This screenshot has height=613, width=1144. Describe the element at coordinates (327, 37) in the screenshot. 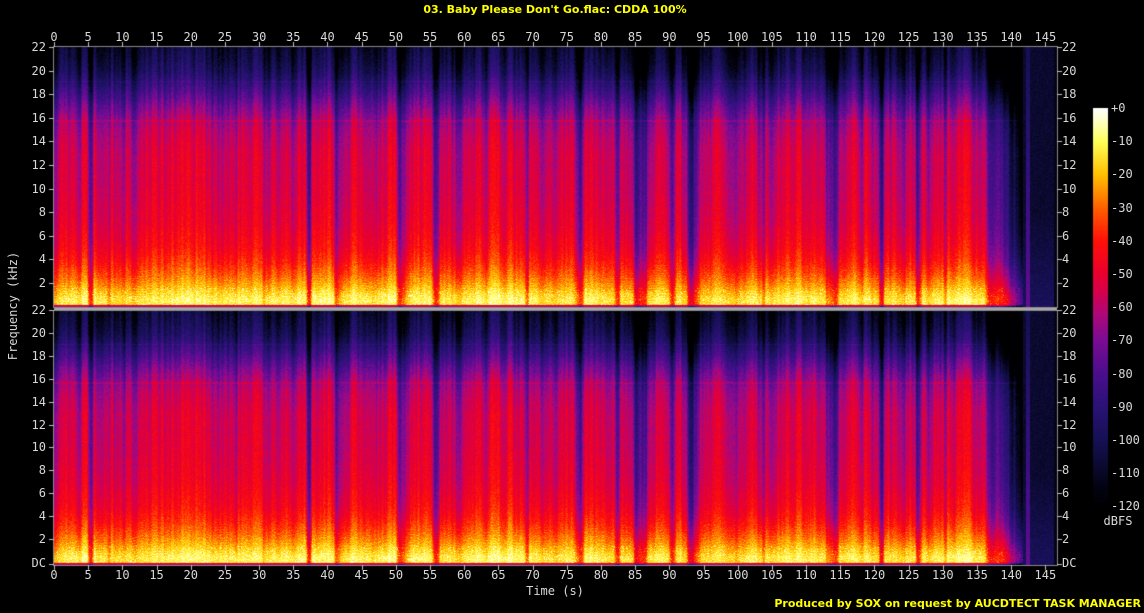

I see `time-tick-label-top: 40` at that location.